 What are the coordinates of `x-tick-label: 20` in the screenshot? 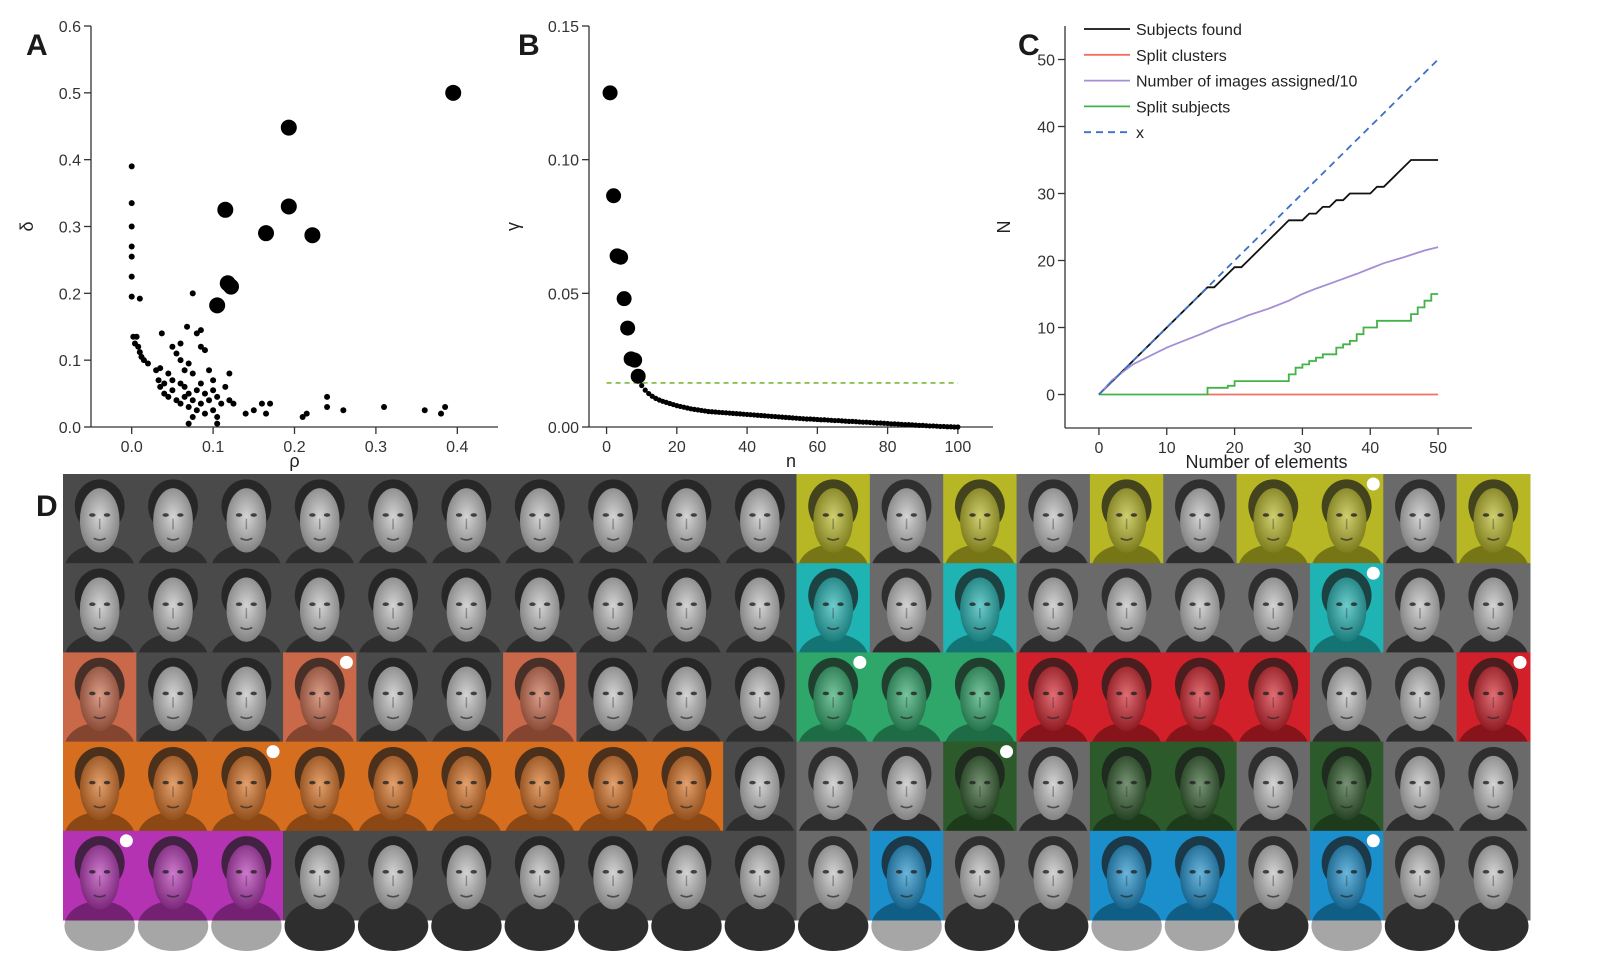 It's located at (1235, 448).